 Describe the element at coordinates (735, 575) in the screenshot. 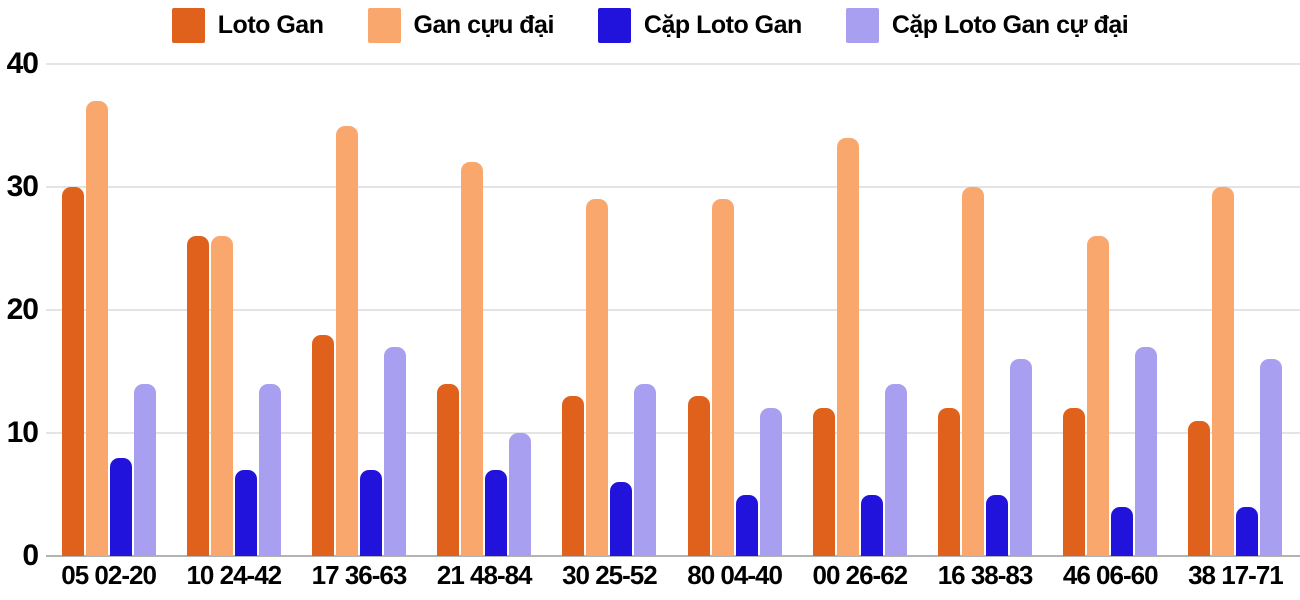

I see `x-axis-tick-label: 80 04-40` at that location.